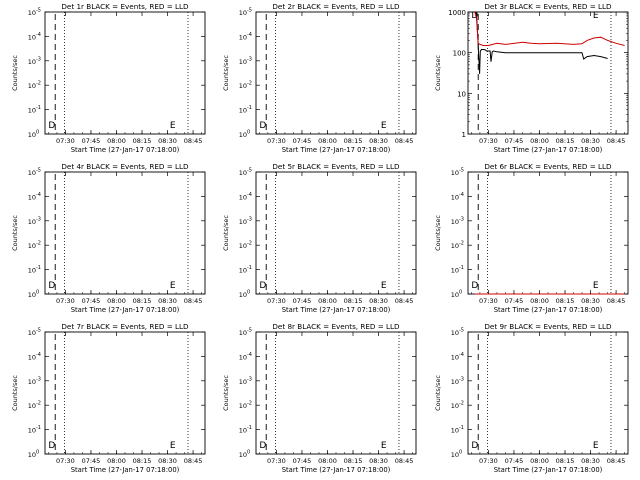 The height and width of the screenshot is (480, 640). I want to click on panel-title: Det 4r BLACK = Events, RED = LLD, so click(125, 166).